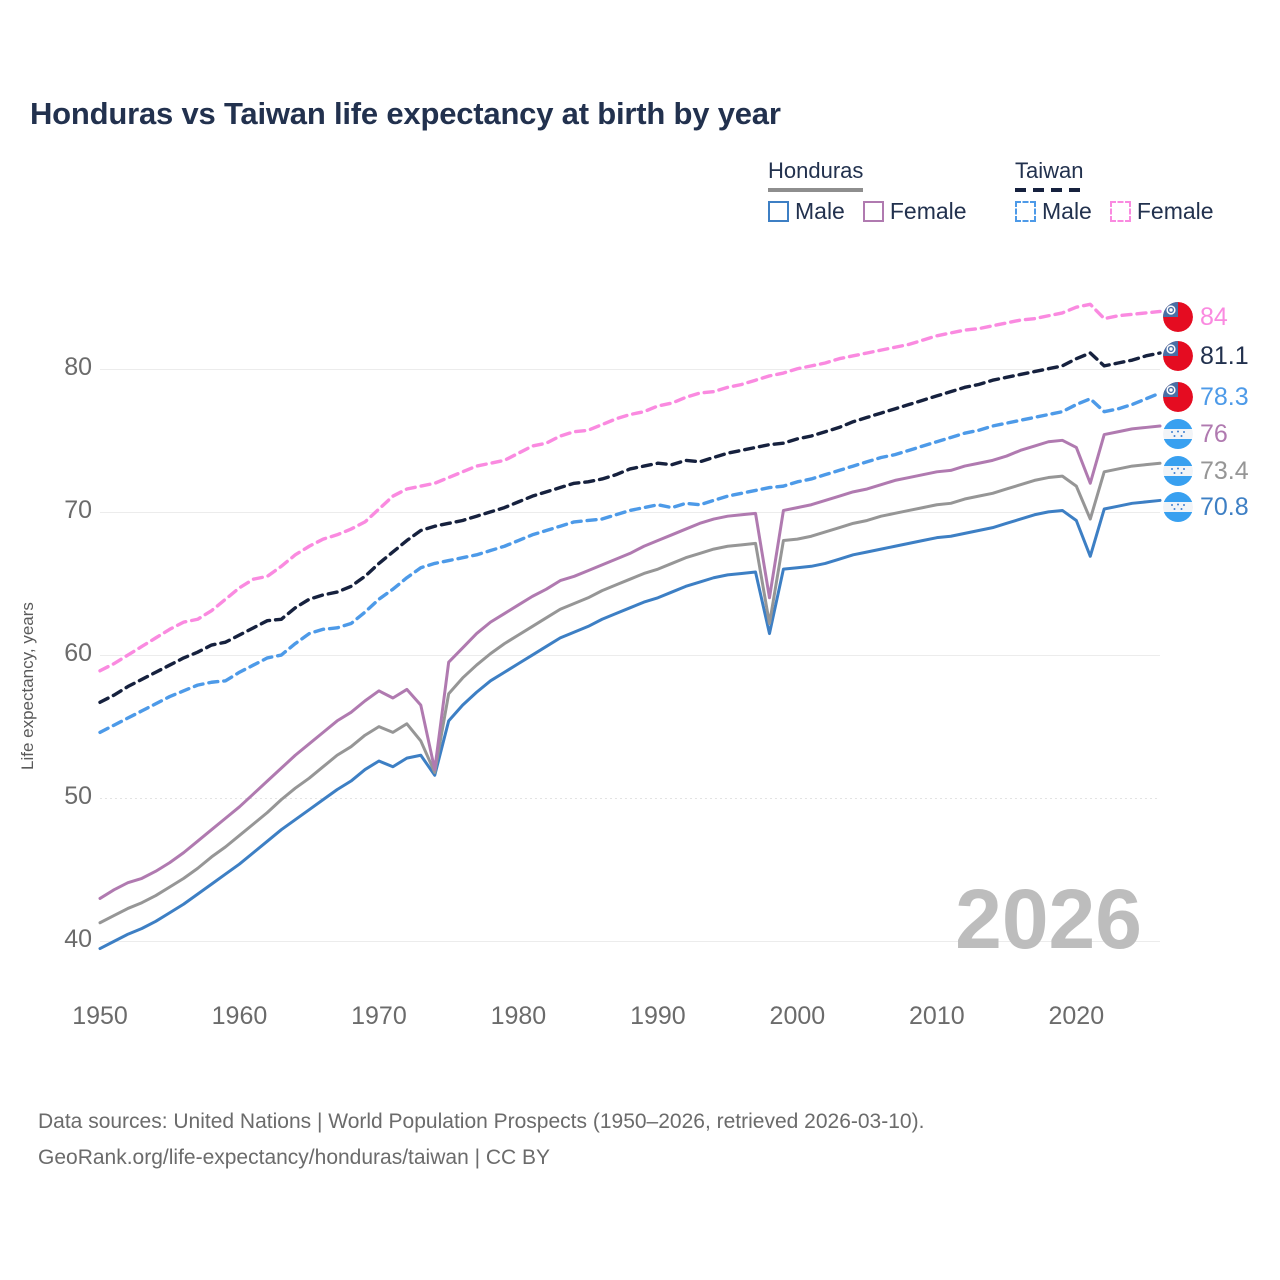  I want to click on x-axis-tick-label: 1970, so click(379, 1016).